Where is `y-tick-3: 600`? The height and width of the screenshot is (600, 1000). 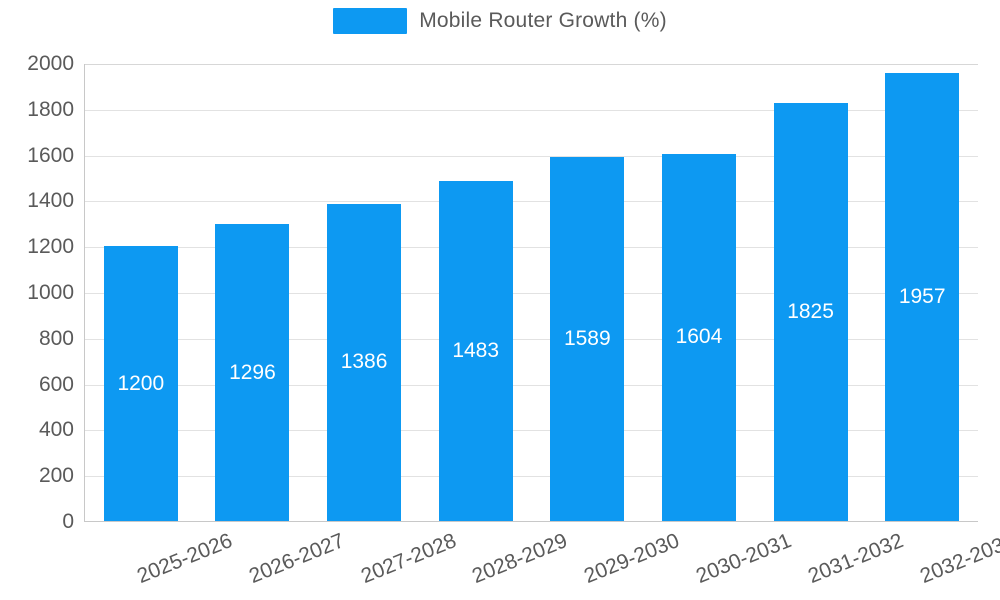
y-tick-3: 600 is located at coordinates (56, 384).